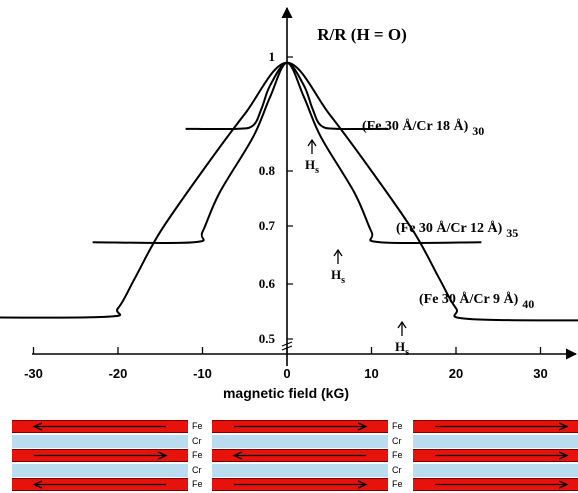 This screenshot has height=493, width=578. Describe the element at coordinates (286, 393) in the screenshot. I see `x-axis-label: magnetic field (kG)` at that location.